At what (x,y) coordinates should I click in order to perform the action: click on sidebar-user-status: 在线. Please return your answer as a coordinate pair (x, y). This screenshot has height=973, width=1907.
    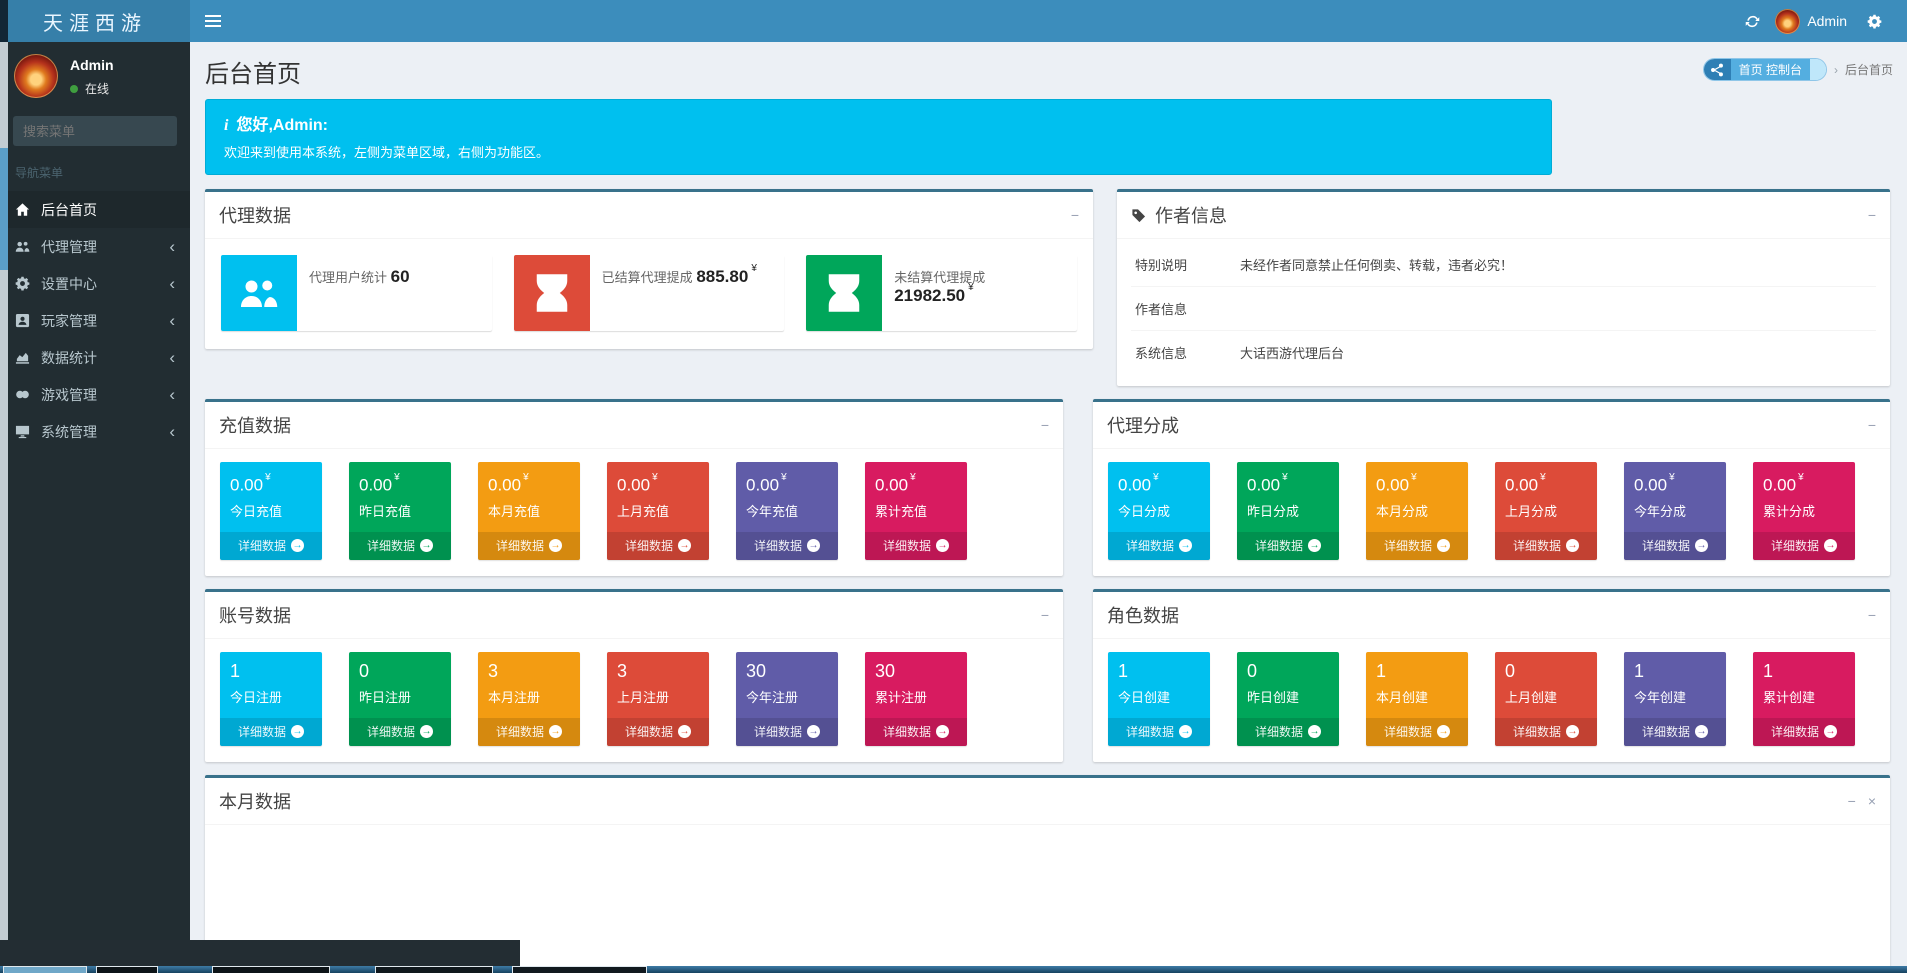
    Looking at the image, I should click on (92, 88).